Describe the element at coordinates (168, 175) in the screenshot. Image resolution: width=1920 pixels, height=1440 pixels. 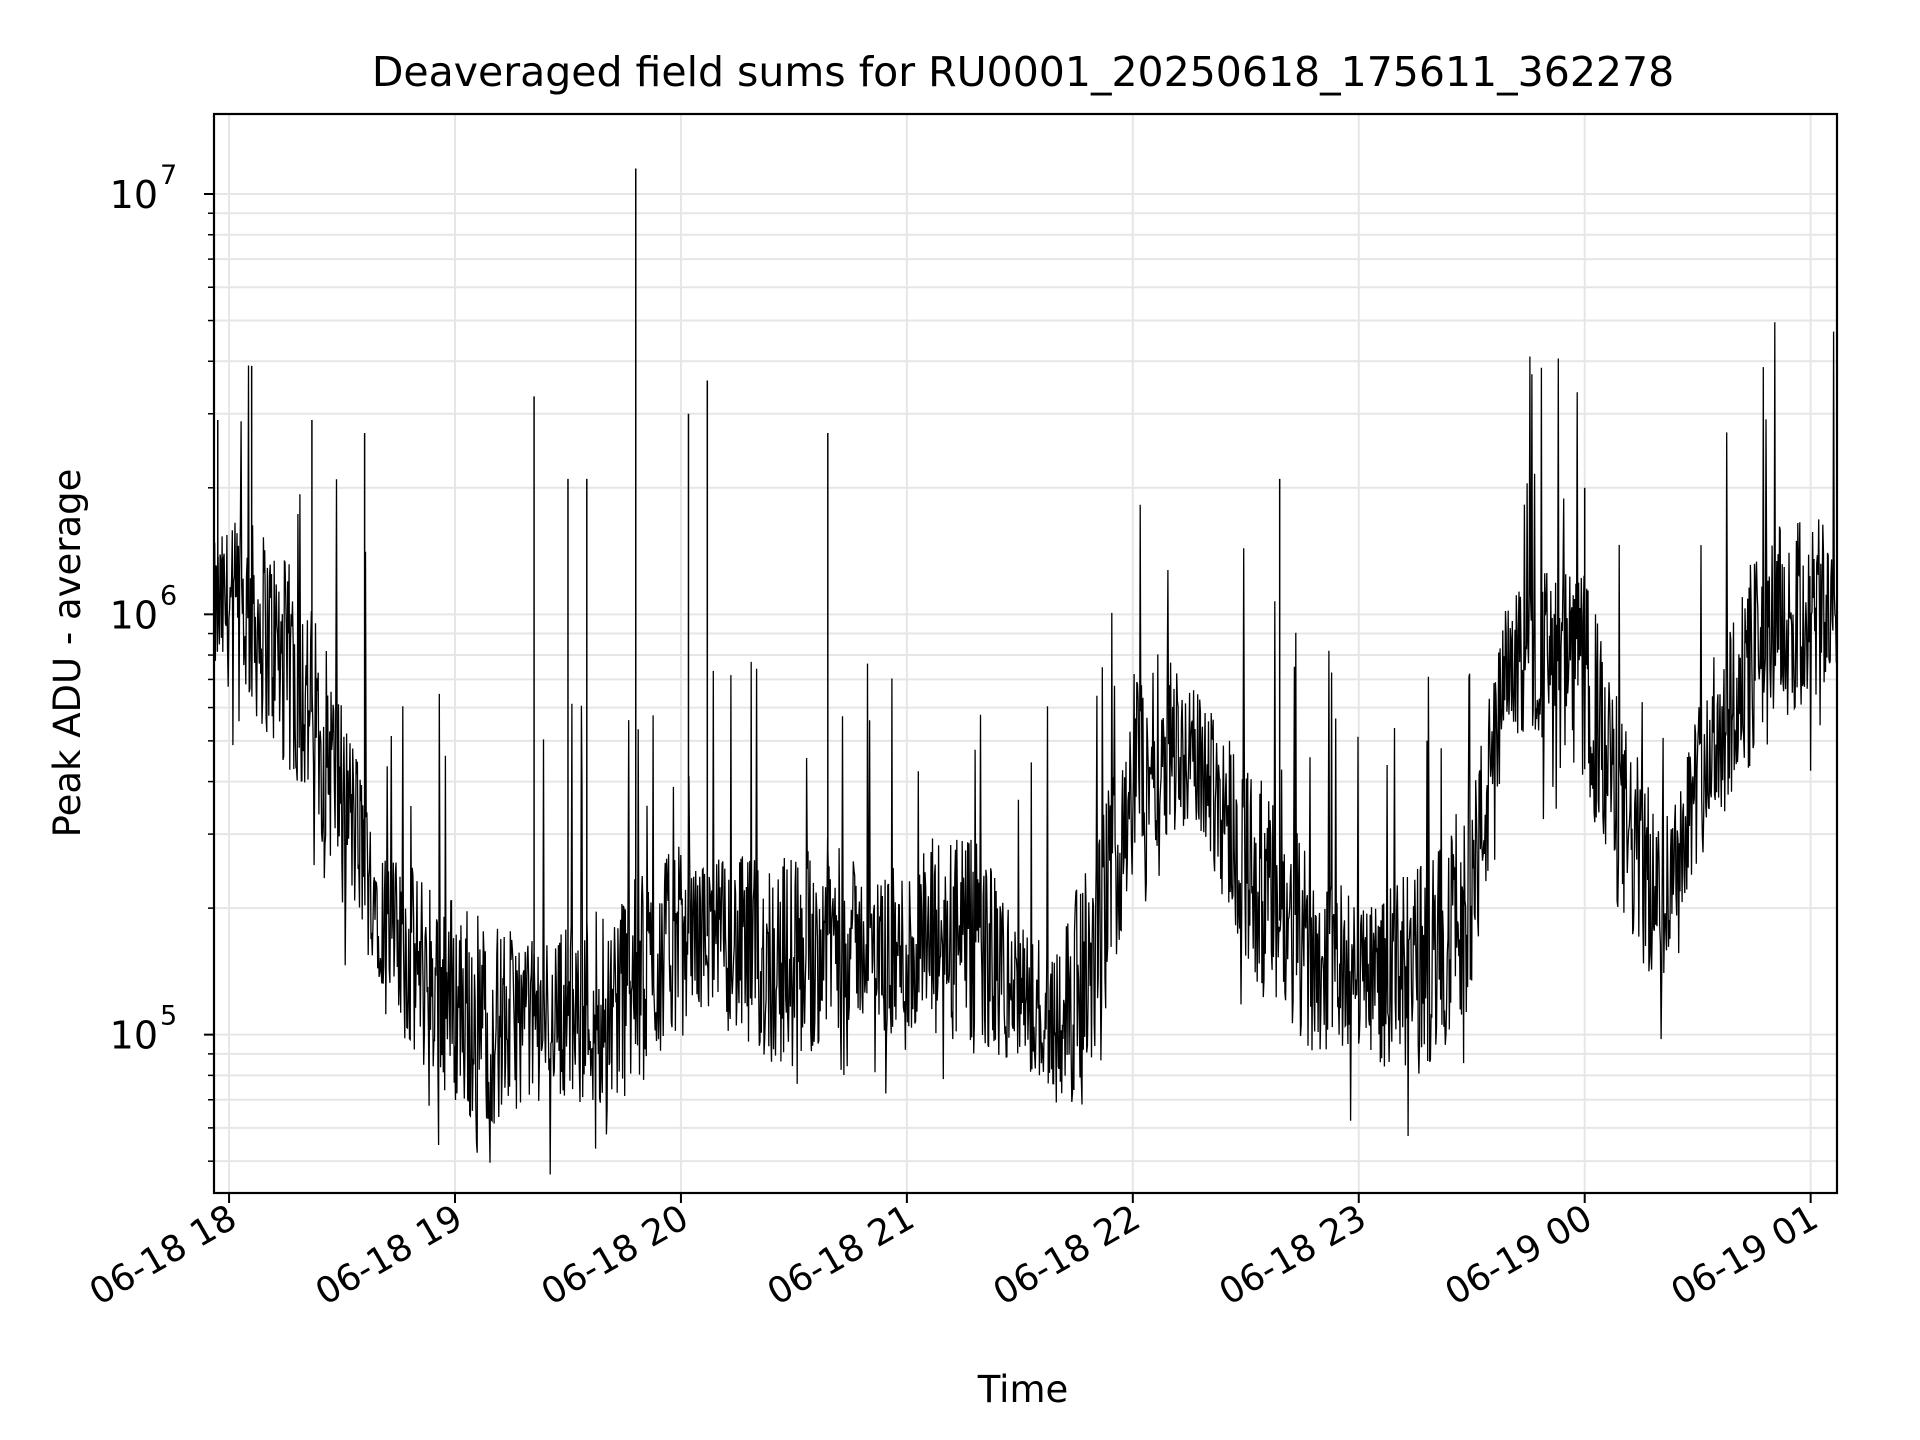
I see `y-tick-label-exponent: 7` at that location.